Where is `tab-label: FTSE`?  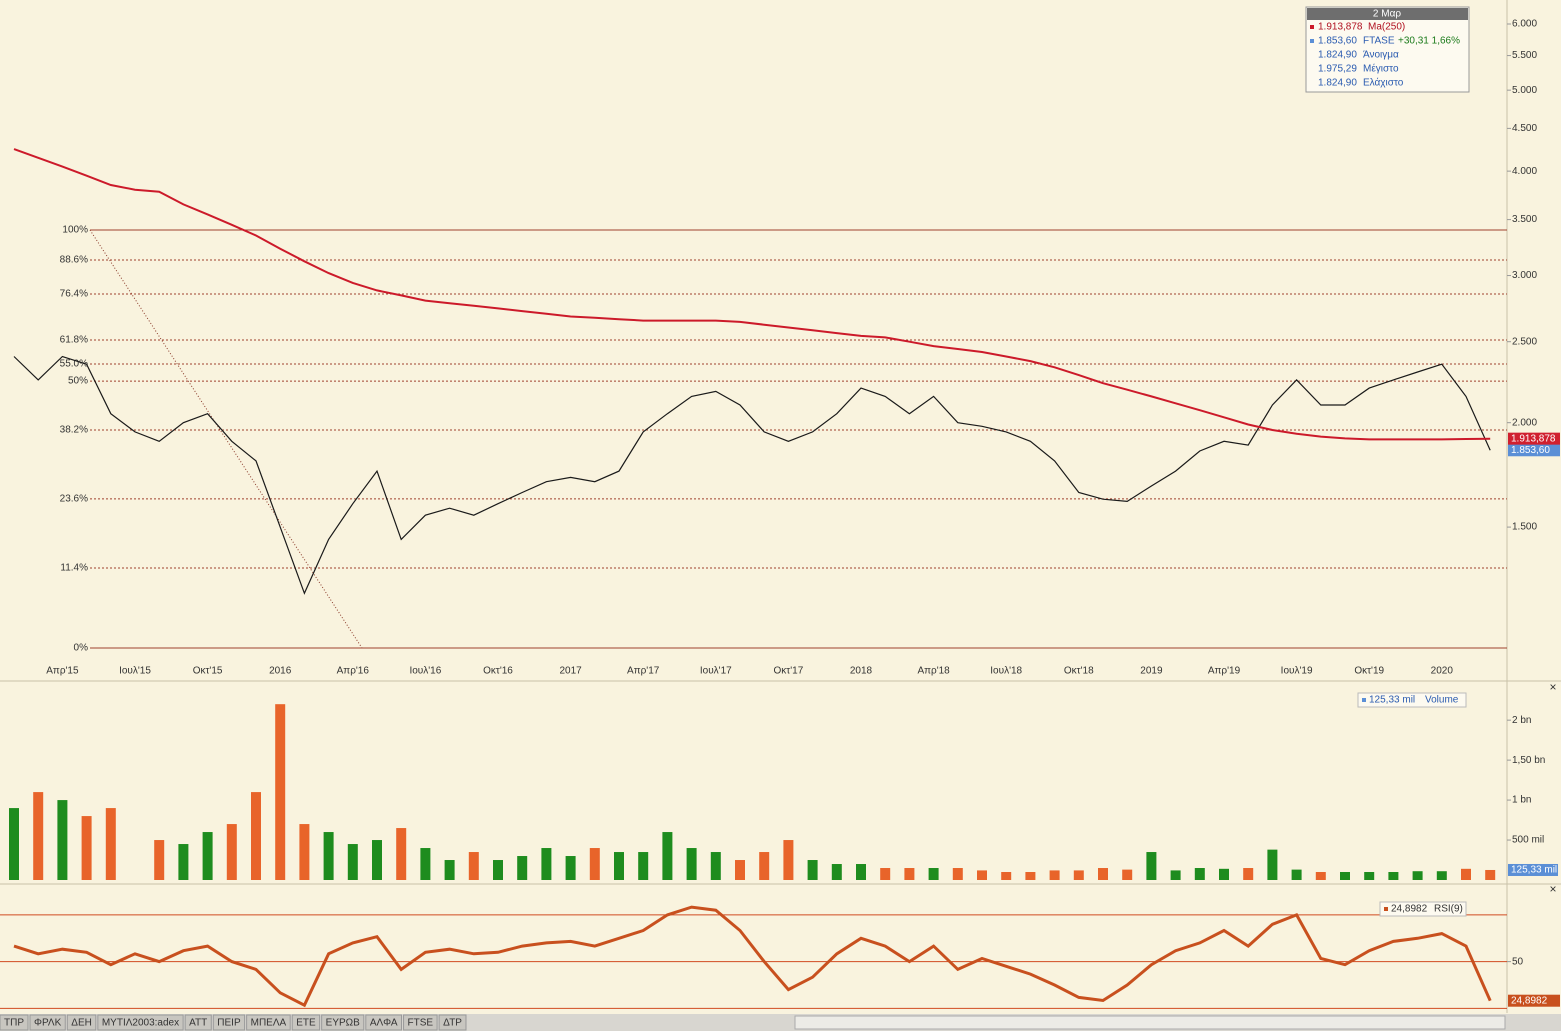 tab-label: FTSE is located at coordinates (421, 1023).